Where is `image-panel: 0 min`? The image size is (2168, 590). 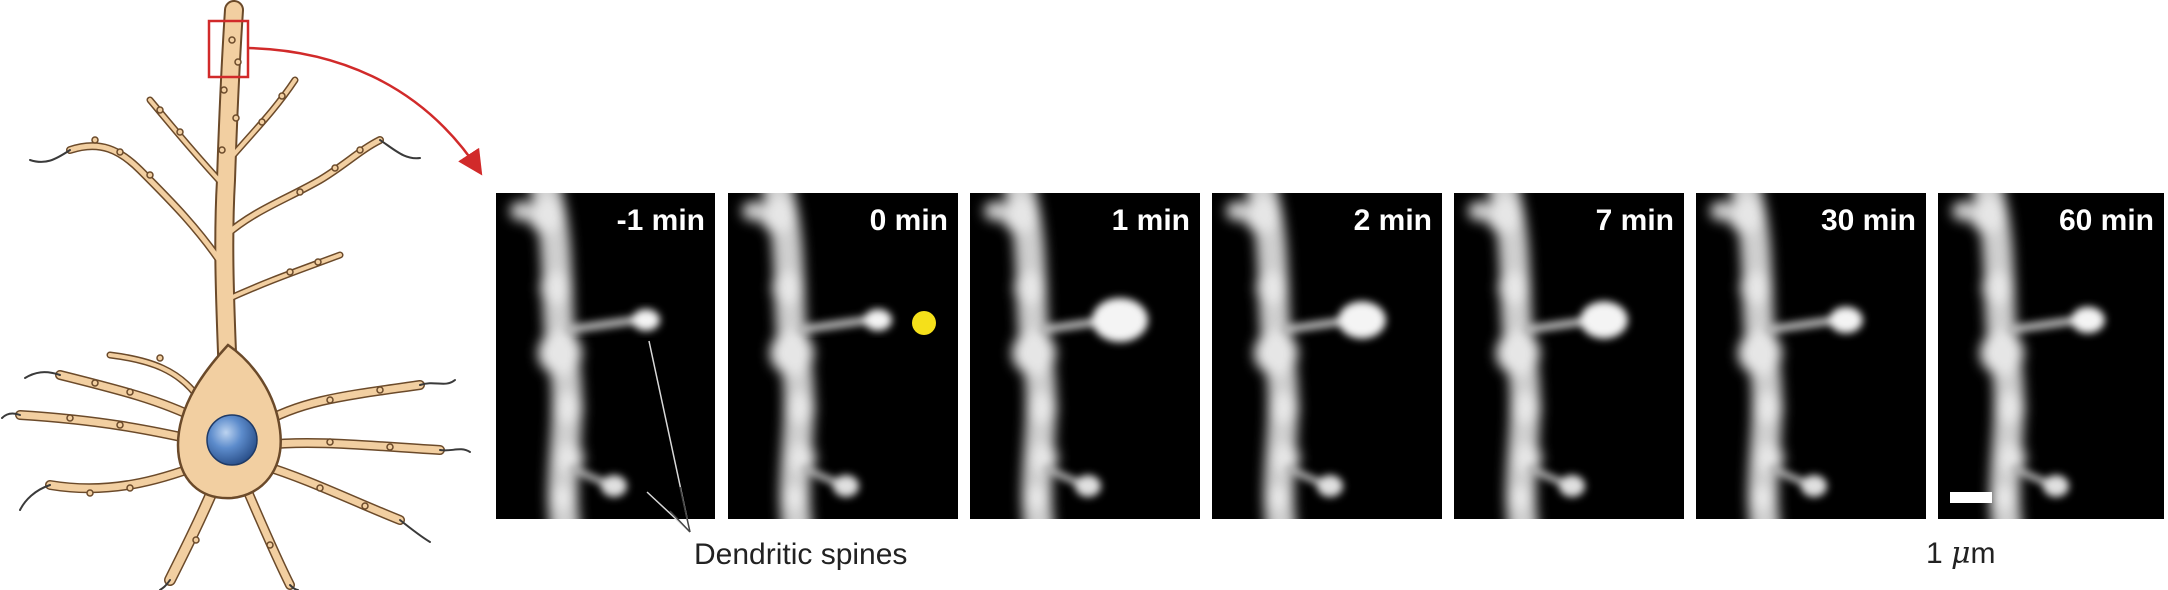 image-panel: 0 min is located at coordinates (843, 356).